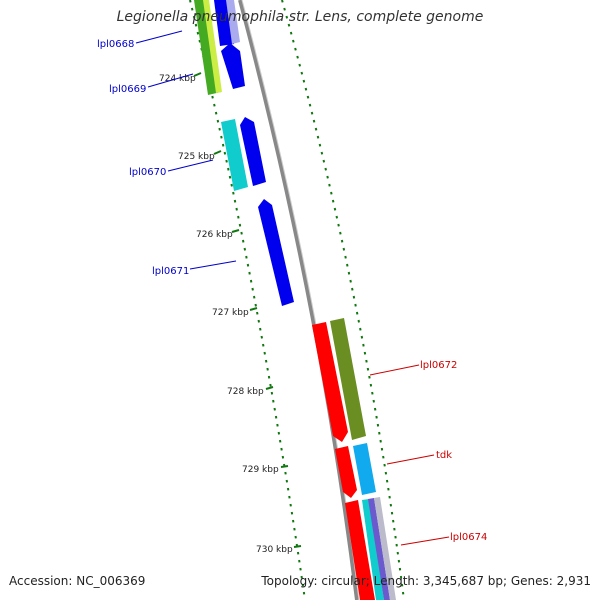  What do you see at coordinates (260, 470) in the screenshot?
I see `scale-tick-label: 729 kbp` at bounding box center [260, 470].